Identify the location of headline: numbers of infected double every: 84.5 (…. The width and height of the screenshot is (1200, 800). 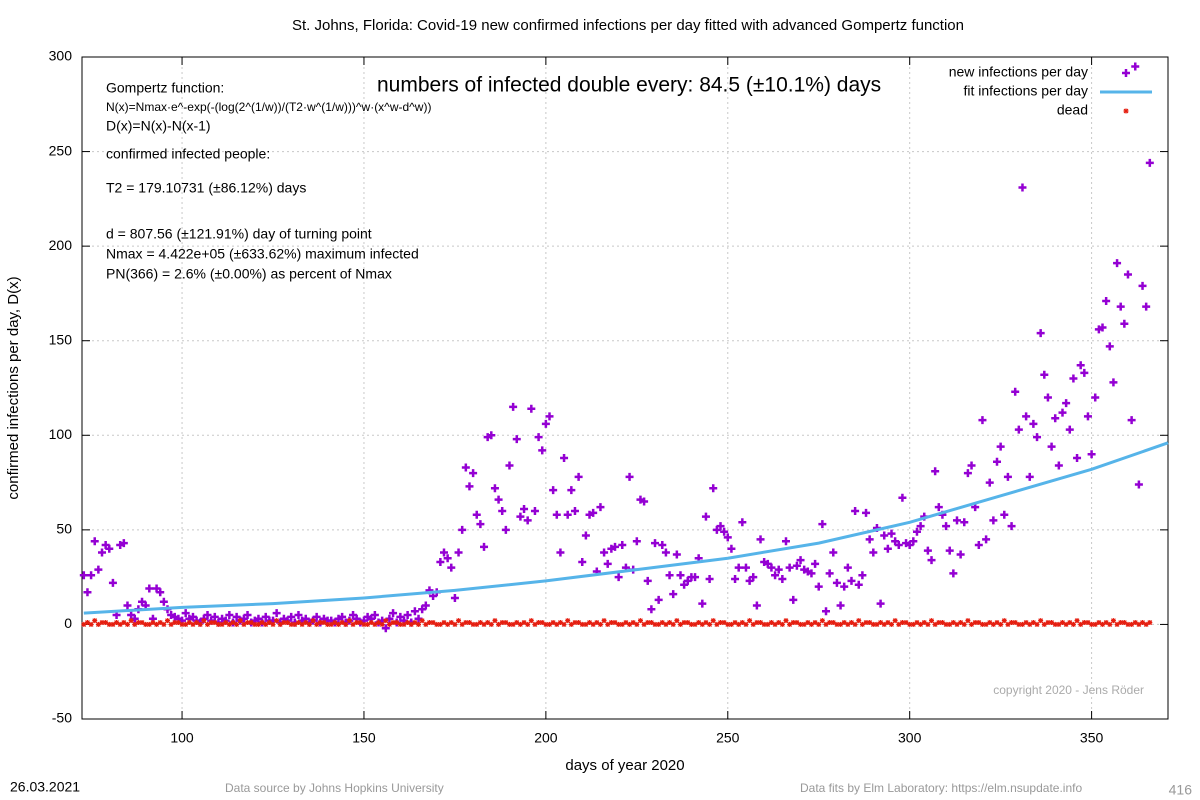
(629, 85).